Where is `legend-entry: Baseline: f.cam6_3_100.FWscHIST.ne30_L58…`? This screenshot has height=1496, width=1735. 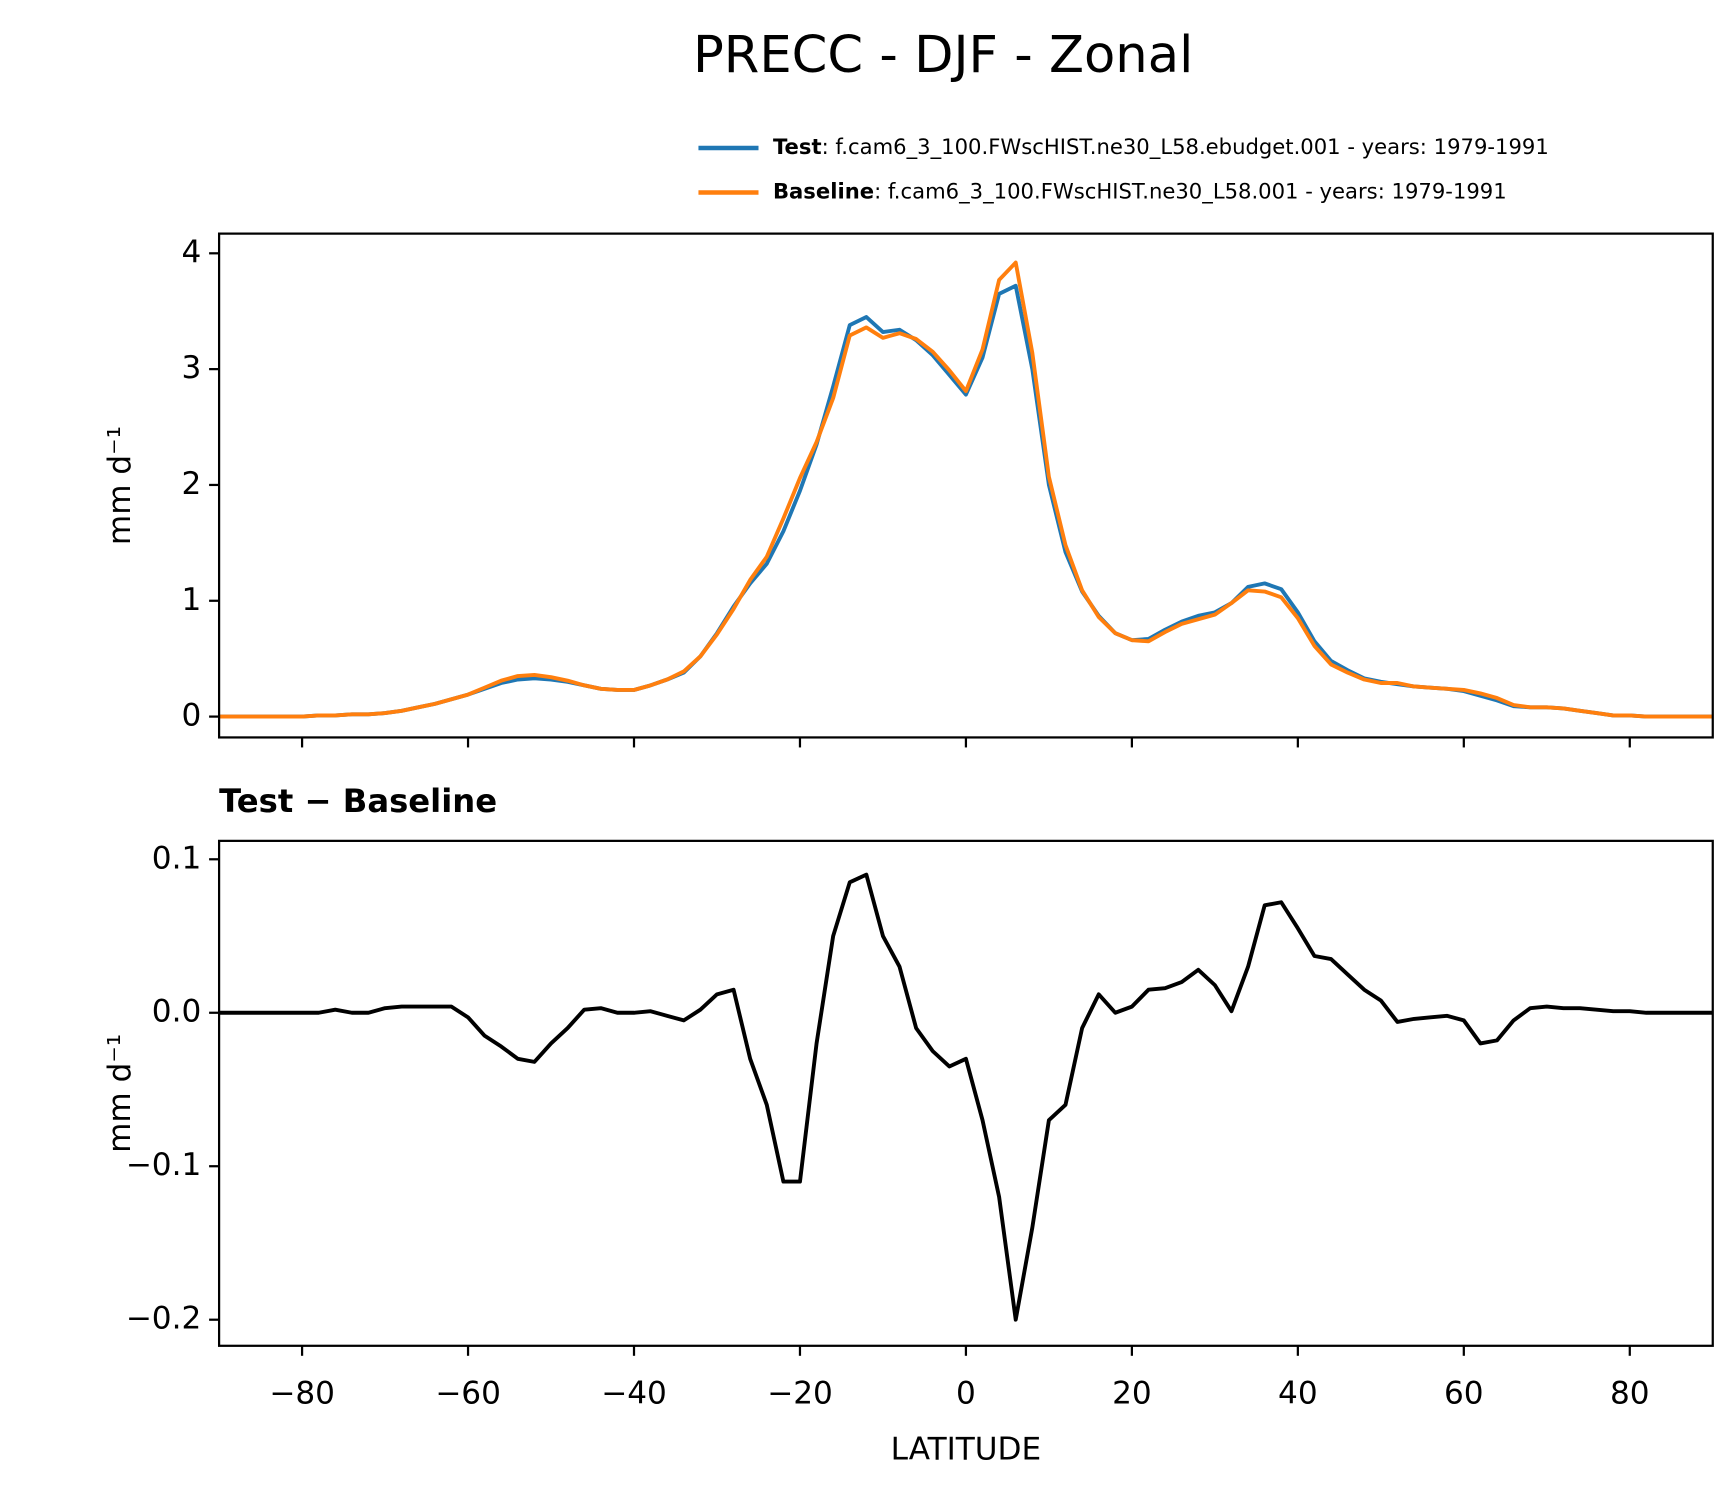 legend-entry: Baseline: f.cam6_3_100.FWscHIST.ne30_L58… is located at coordinates (1140, 191).